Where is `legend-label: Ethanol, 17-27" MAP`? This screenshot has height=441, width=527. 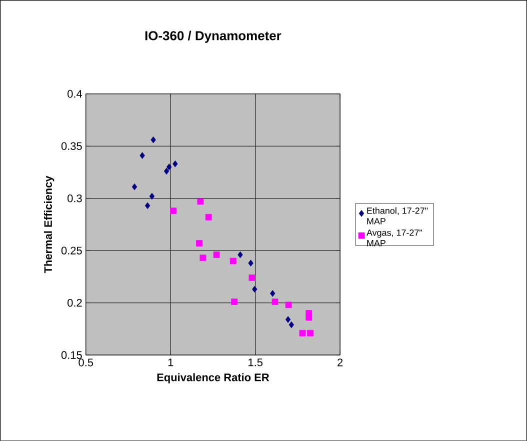
legend-label: Ethanol, 17-27" MAP is located at coordinates (397, 215).